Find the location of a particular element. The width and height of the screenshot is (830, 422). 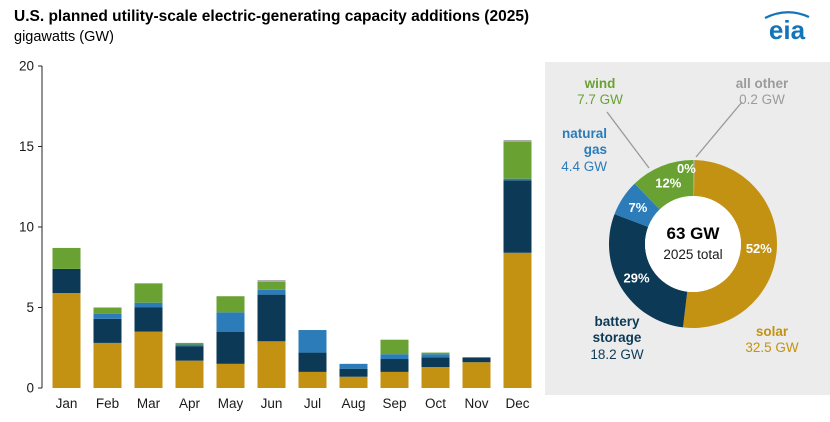

bar-segment-natural-gas-Jul is located at coordinates (312, 341).